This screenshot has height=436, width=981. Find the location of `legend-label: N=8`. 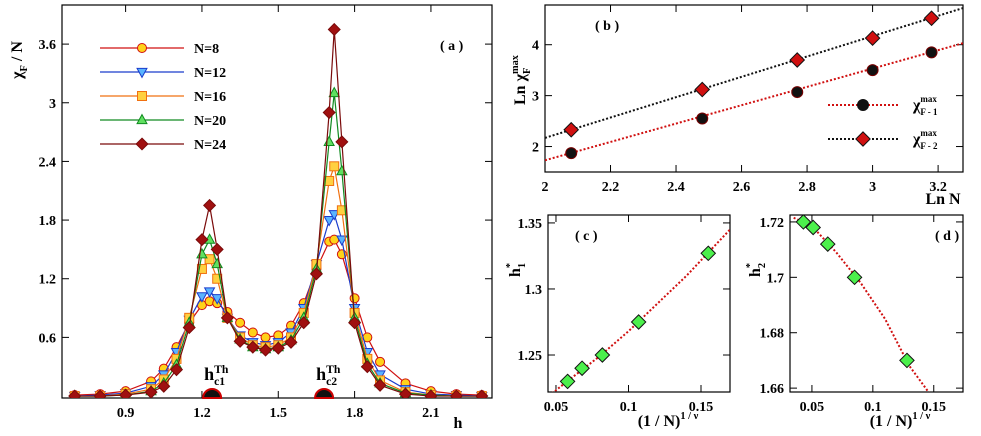

legend-label: N=8 is located at coordinates (206, 49).